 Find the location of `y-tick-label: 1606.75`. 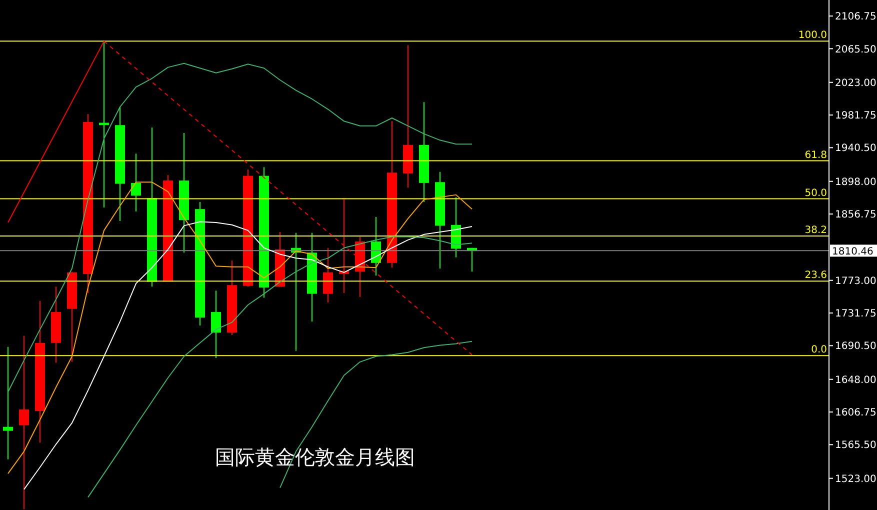

y-tick-label: 1606.75 is located at coordinates (855, 413).